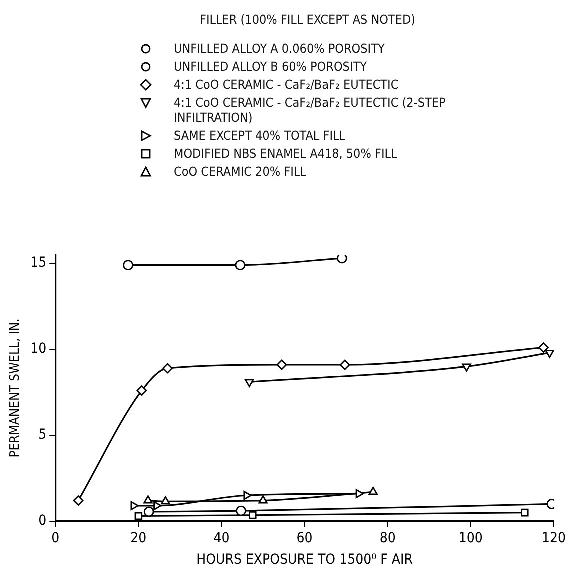 The width and height of the screenshot is (569, 571). Describe the element at coordinates (286, 153) in the screenshot. I see `legend-label: MODIFIED NBS ENAMEL A418, 50% FILL` at that location.